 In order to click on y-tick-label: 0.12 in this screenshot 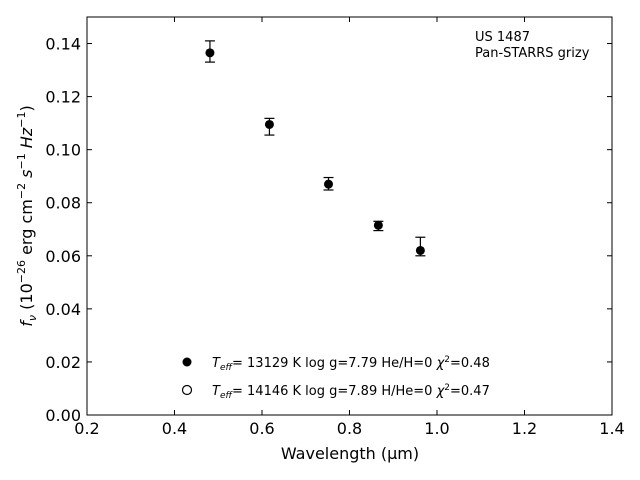, I will do `click(63, 97)`.